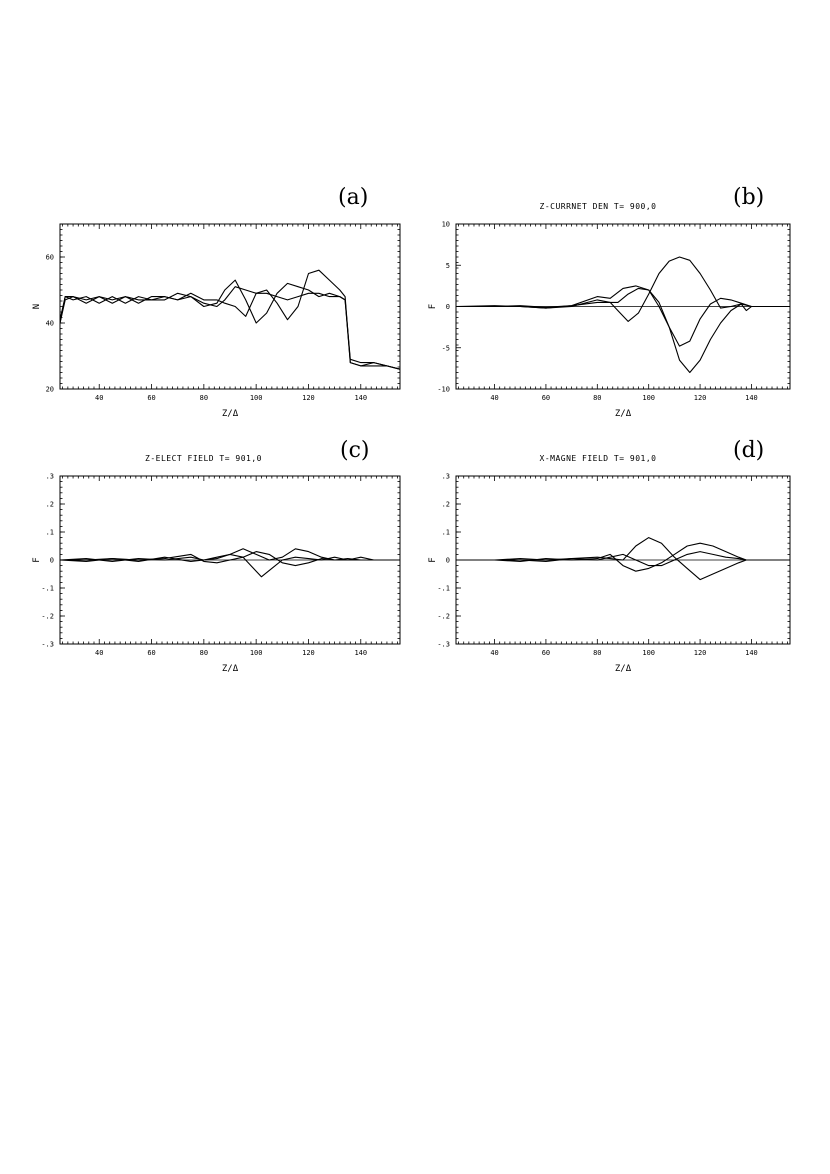  Describe the element at coordinates (353, 197) in the screenshot. I see `panel-label: (a)` at that location.